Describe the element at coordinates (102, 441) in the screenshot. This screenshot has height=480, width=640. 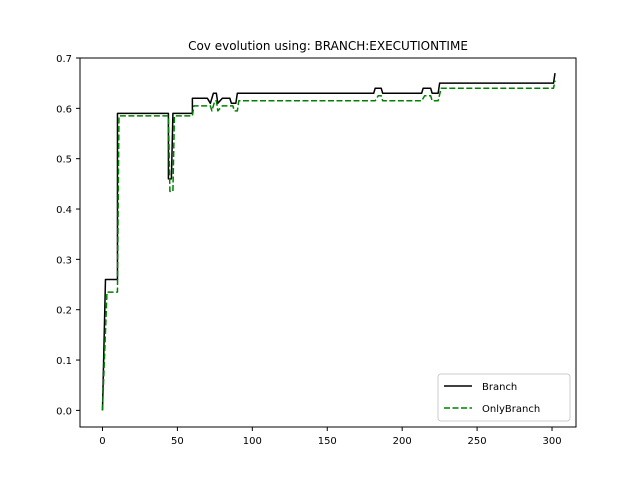
I see `x-tick-label: 0` at that location.